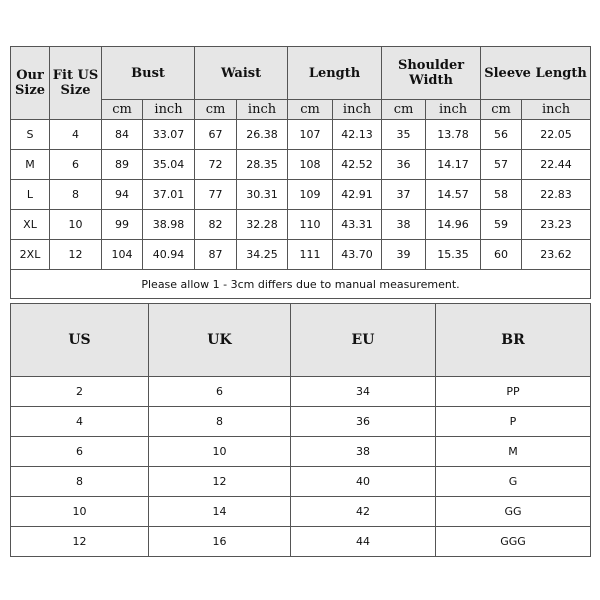  I want to click on table-cell: S, so click(30, 134).